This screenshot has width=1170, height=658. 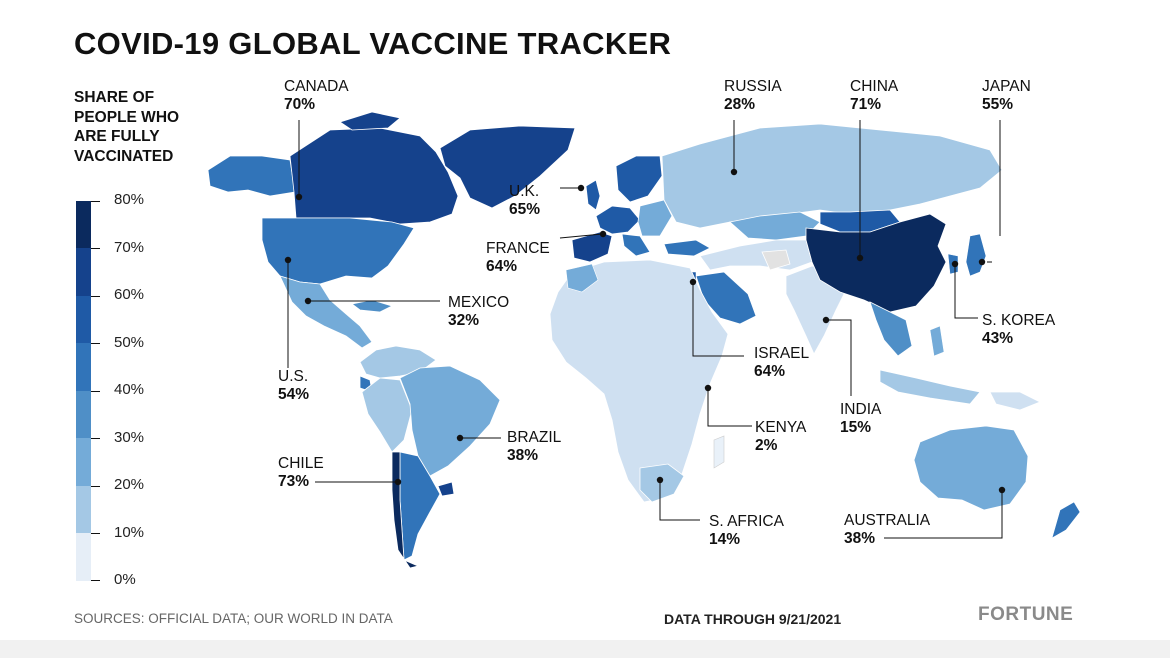 I want to click on region-png, so click(x=1015, y=401).